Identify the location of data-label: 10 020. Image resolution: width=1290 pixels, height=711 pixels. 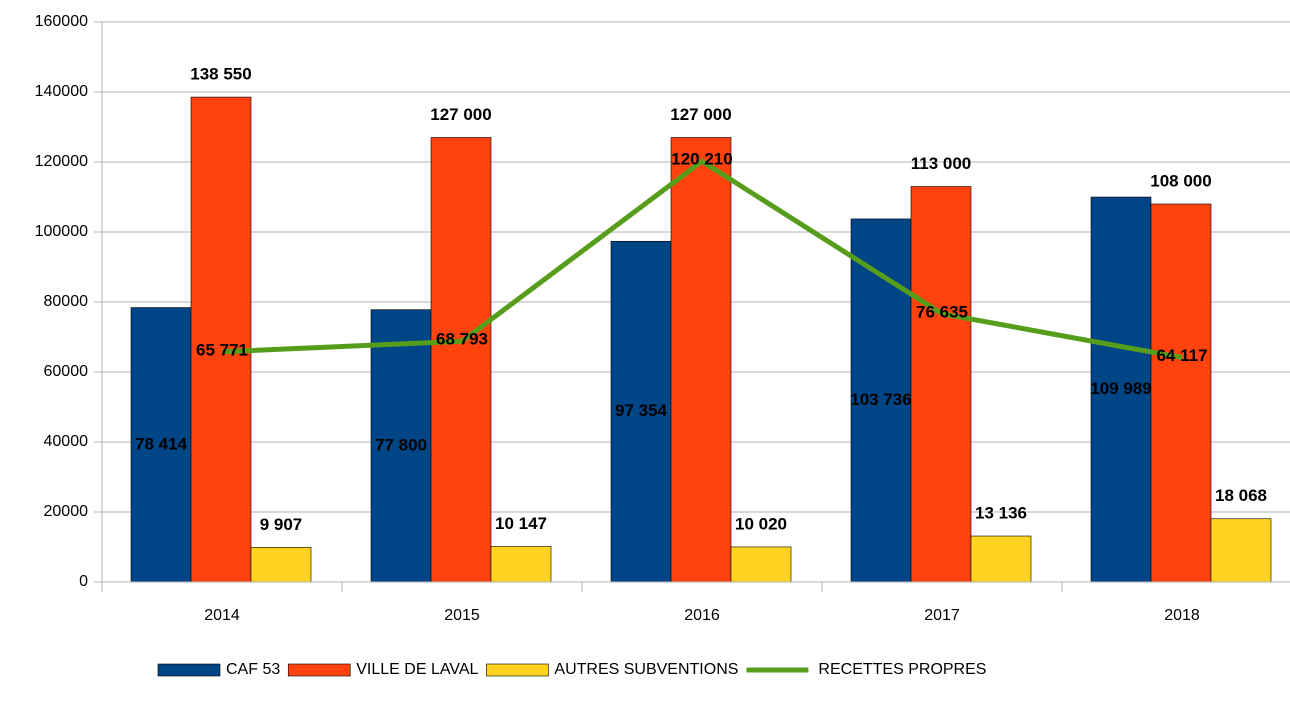
(761, 523).